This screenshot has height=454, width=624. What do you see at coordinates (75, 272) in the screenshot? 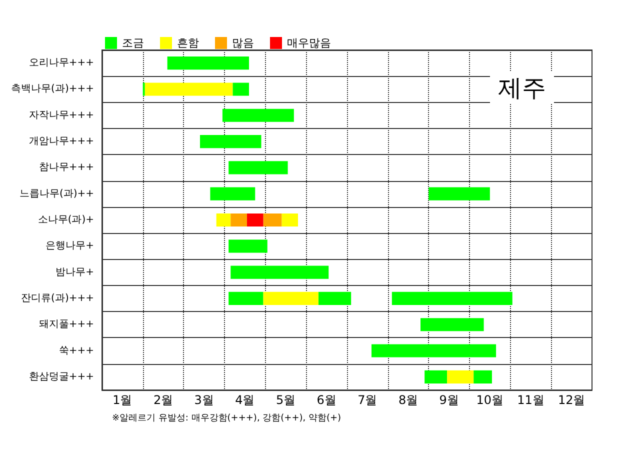
I see `y-tick-label: 밤나무+` at bounding box center [75, 272].